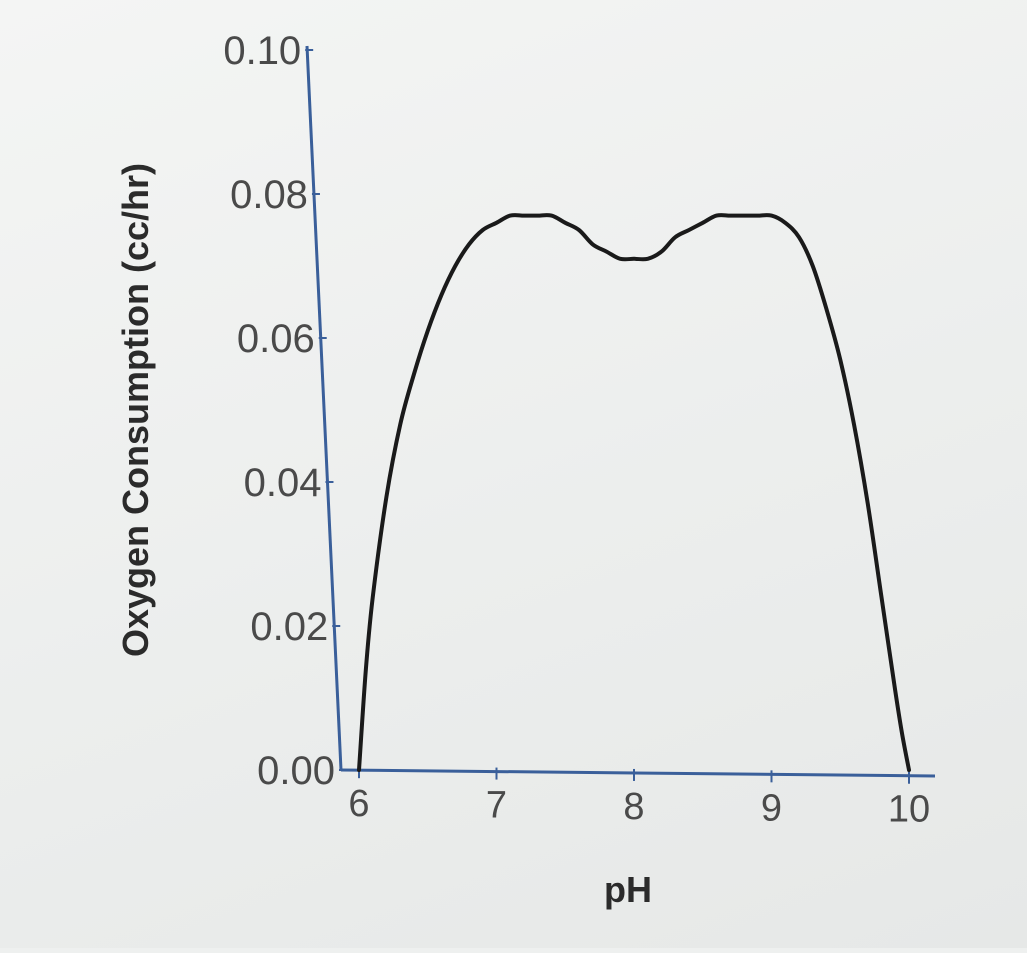 The image size is (1027, 953). What do you see at coordinates (633, 807) in the screenshot?
I see `x-tick-label: 8` at bounding box center [633, 807].